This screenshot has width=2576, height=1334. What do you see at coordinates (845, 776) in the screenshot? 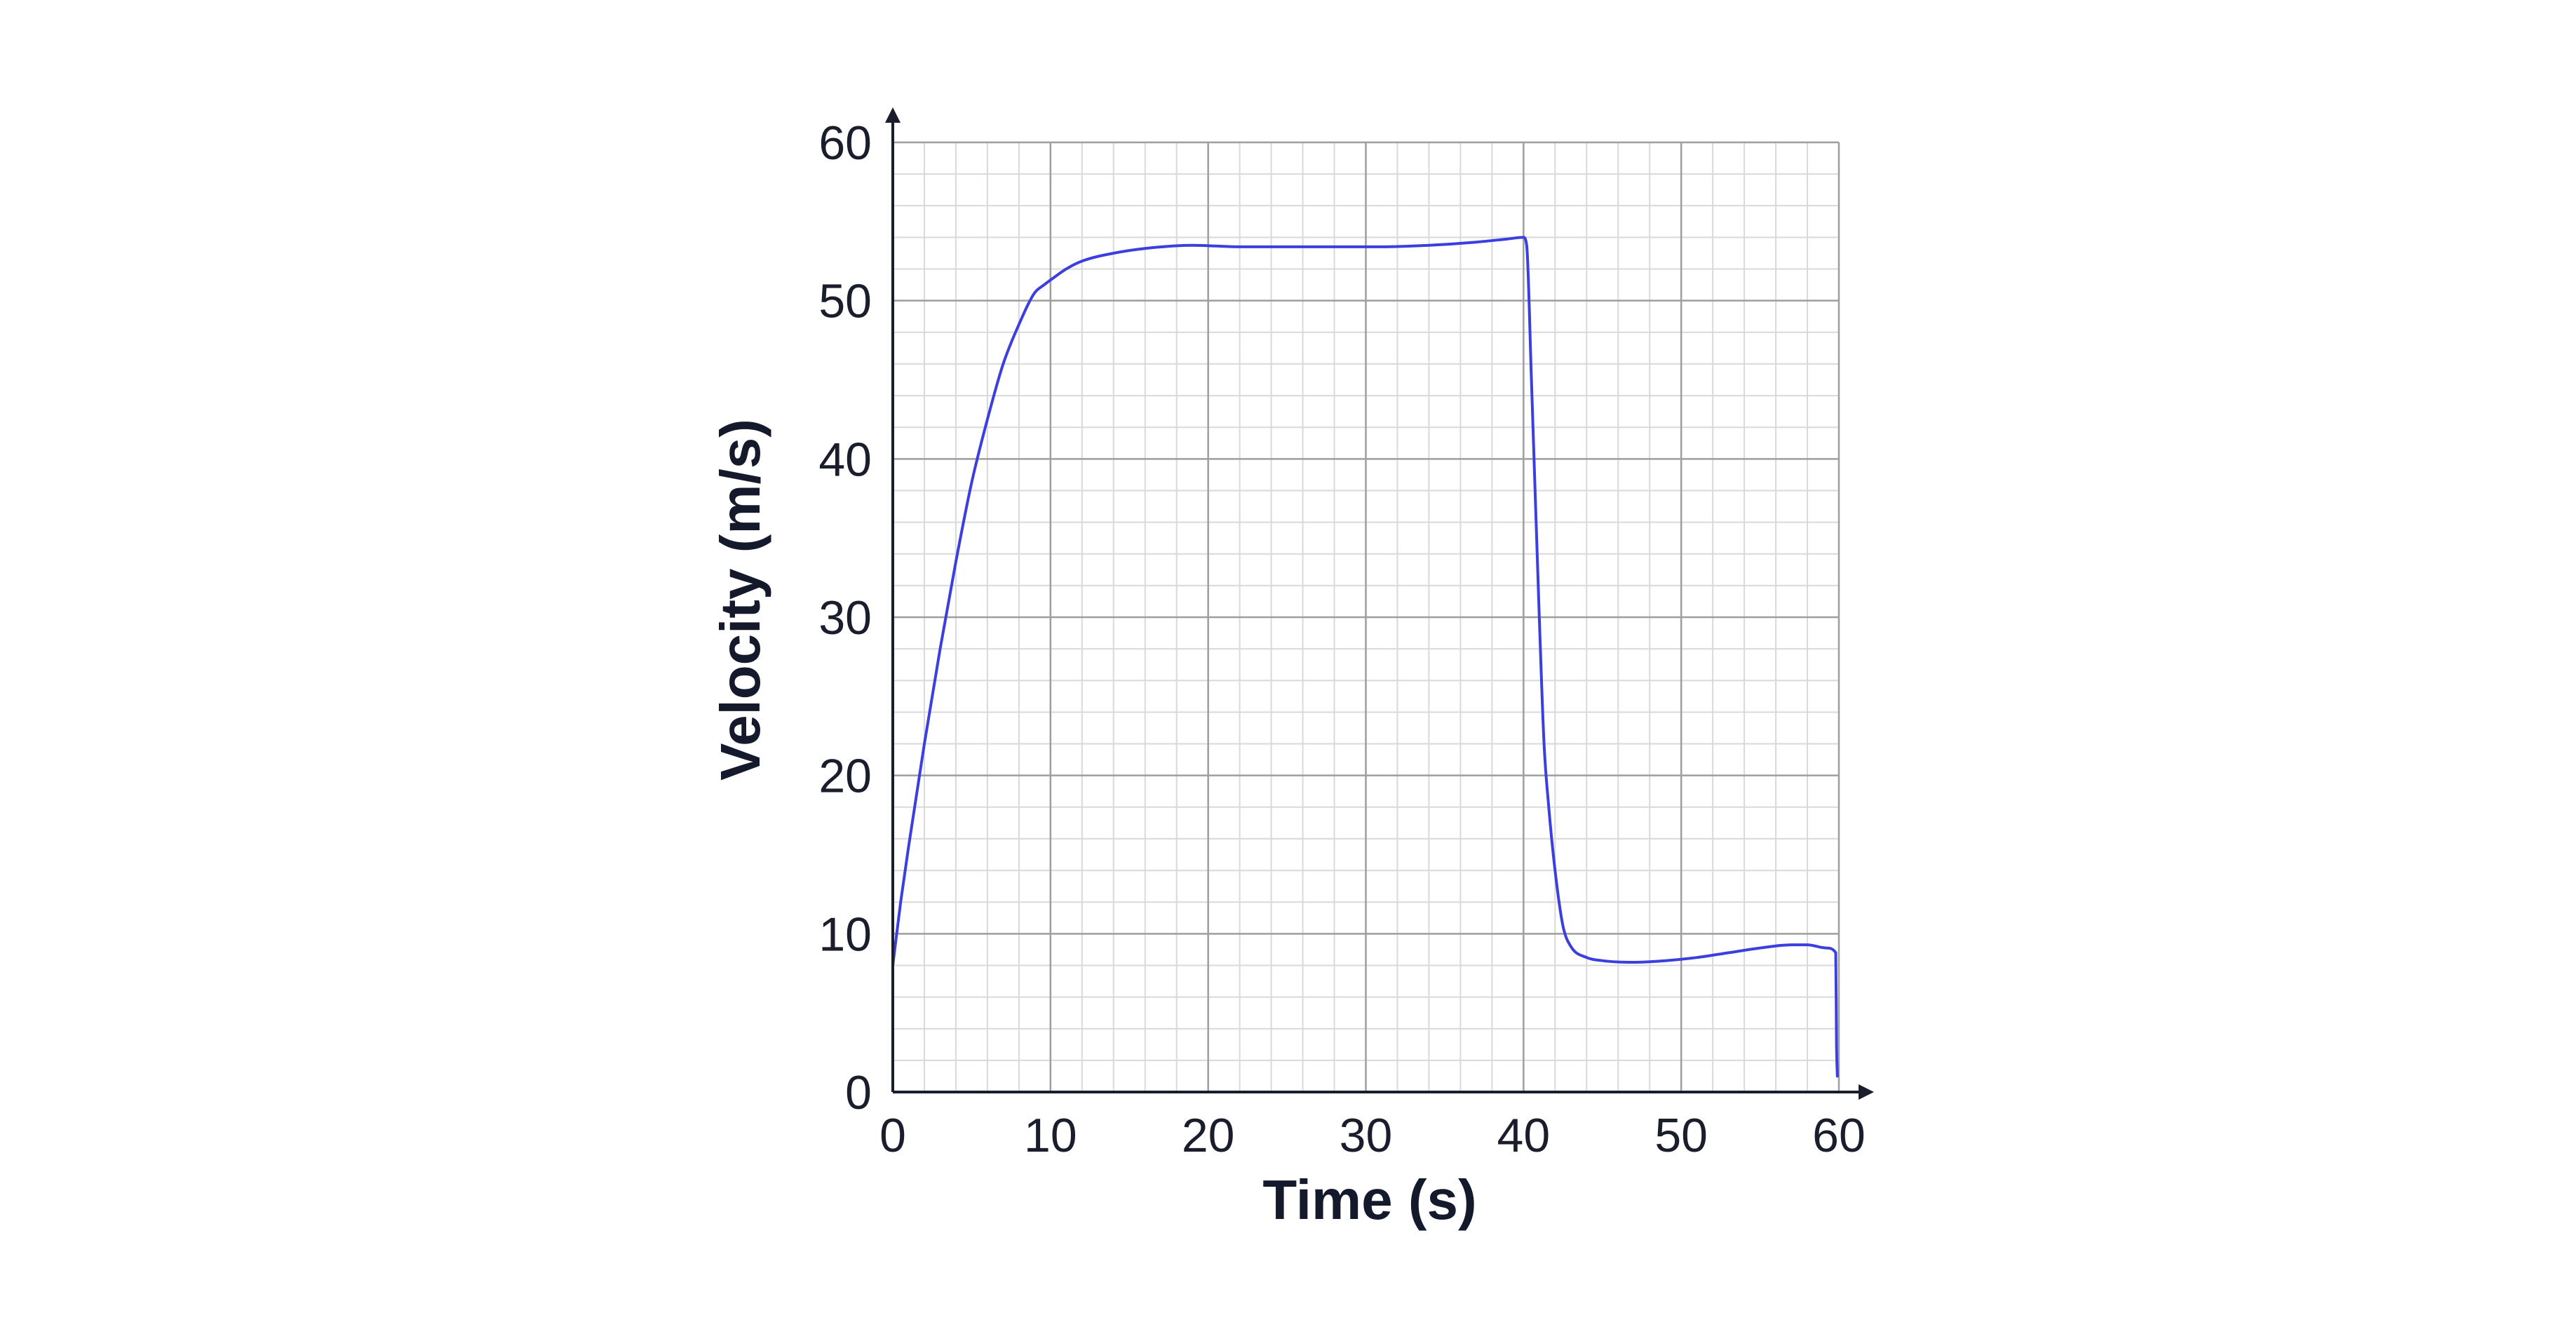
I see `y-tick-label: 20` at bounding box center [845, 776].